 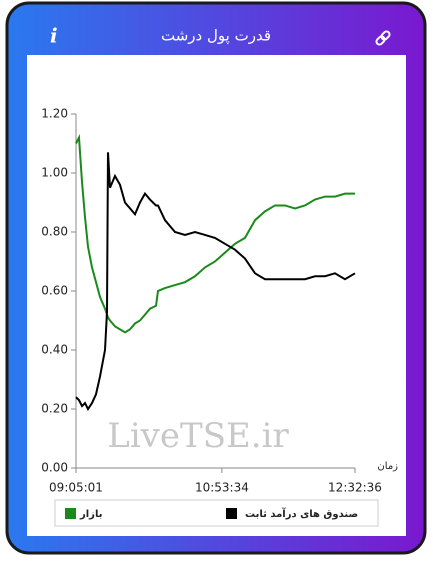 I want to click on y-tick-label: 0.20, so click(x=54, y=409).